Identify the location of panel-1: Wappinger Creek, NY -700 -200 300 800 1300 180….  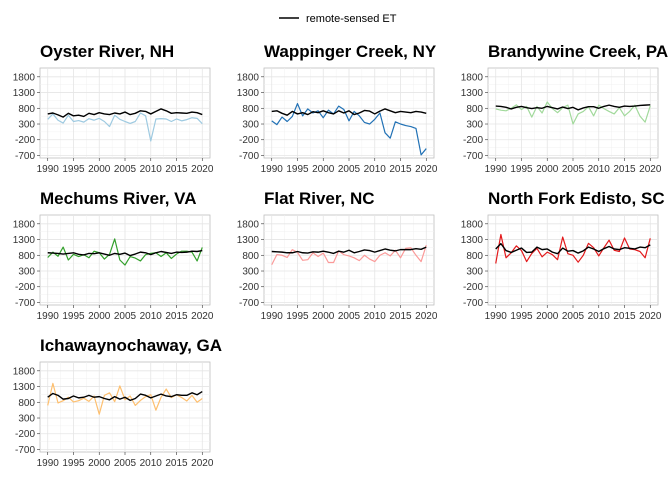
(337, 108).